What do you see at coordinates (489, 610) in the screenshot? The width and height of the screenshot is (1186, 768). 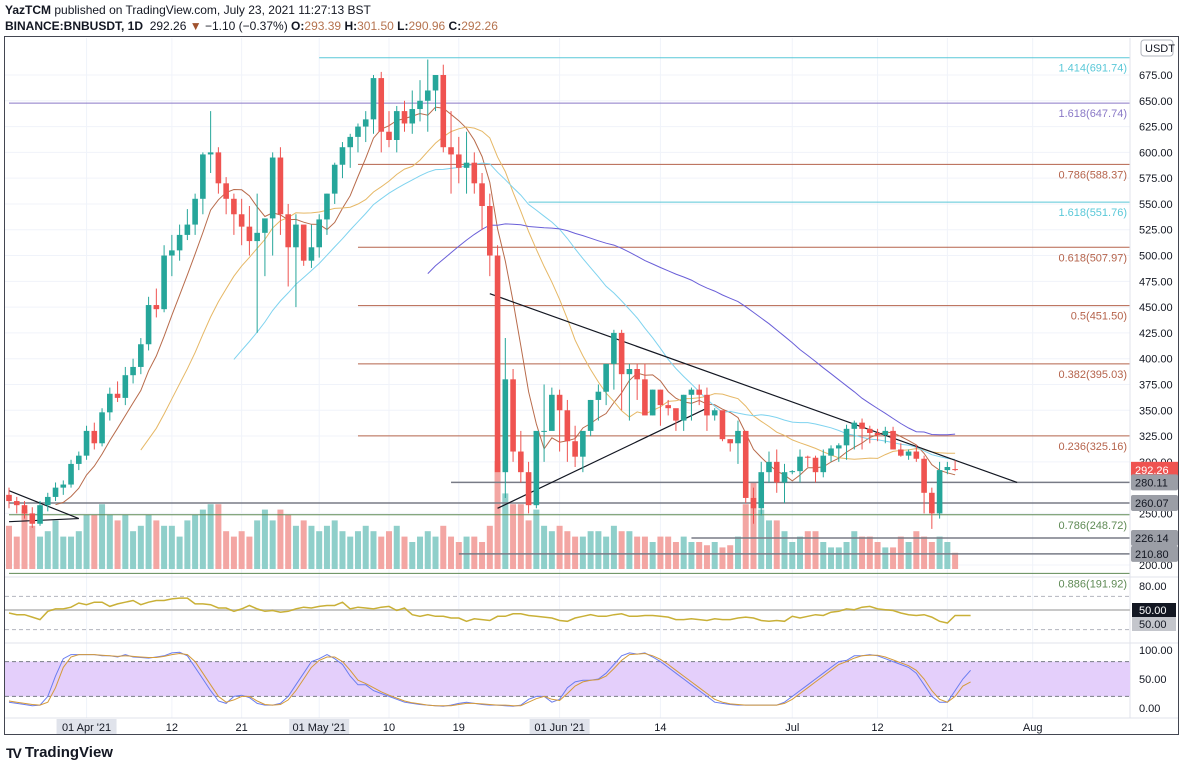 I see `rsi-line` at bounding box center [489, 610].